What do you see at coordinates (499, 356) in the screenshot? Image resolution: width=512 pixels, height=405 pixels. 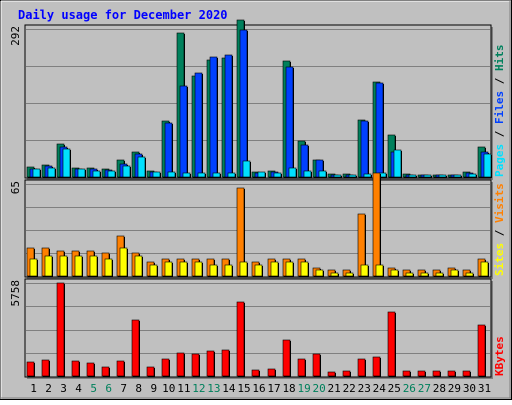 I see `legend-entry: KBytes` at bounding box center [499, 356].